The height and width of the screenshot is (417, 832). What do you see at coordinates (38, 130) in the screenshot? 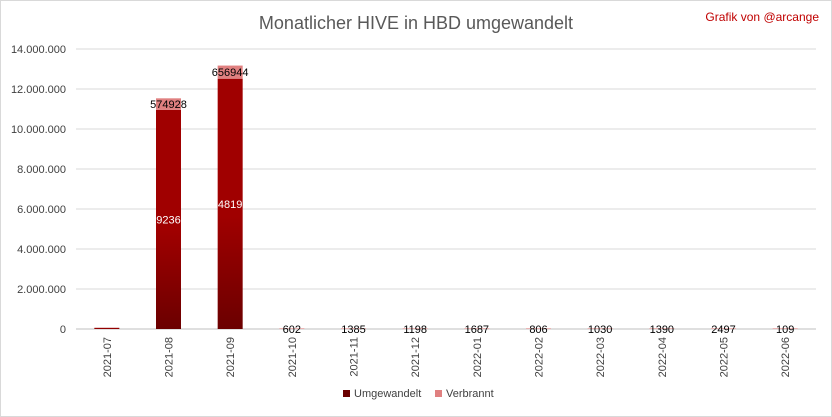
I see `y-tick-label: 10.000.000` at bounding box center [38, 130].